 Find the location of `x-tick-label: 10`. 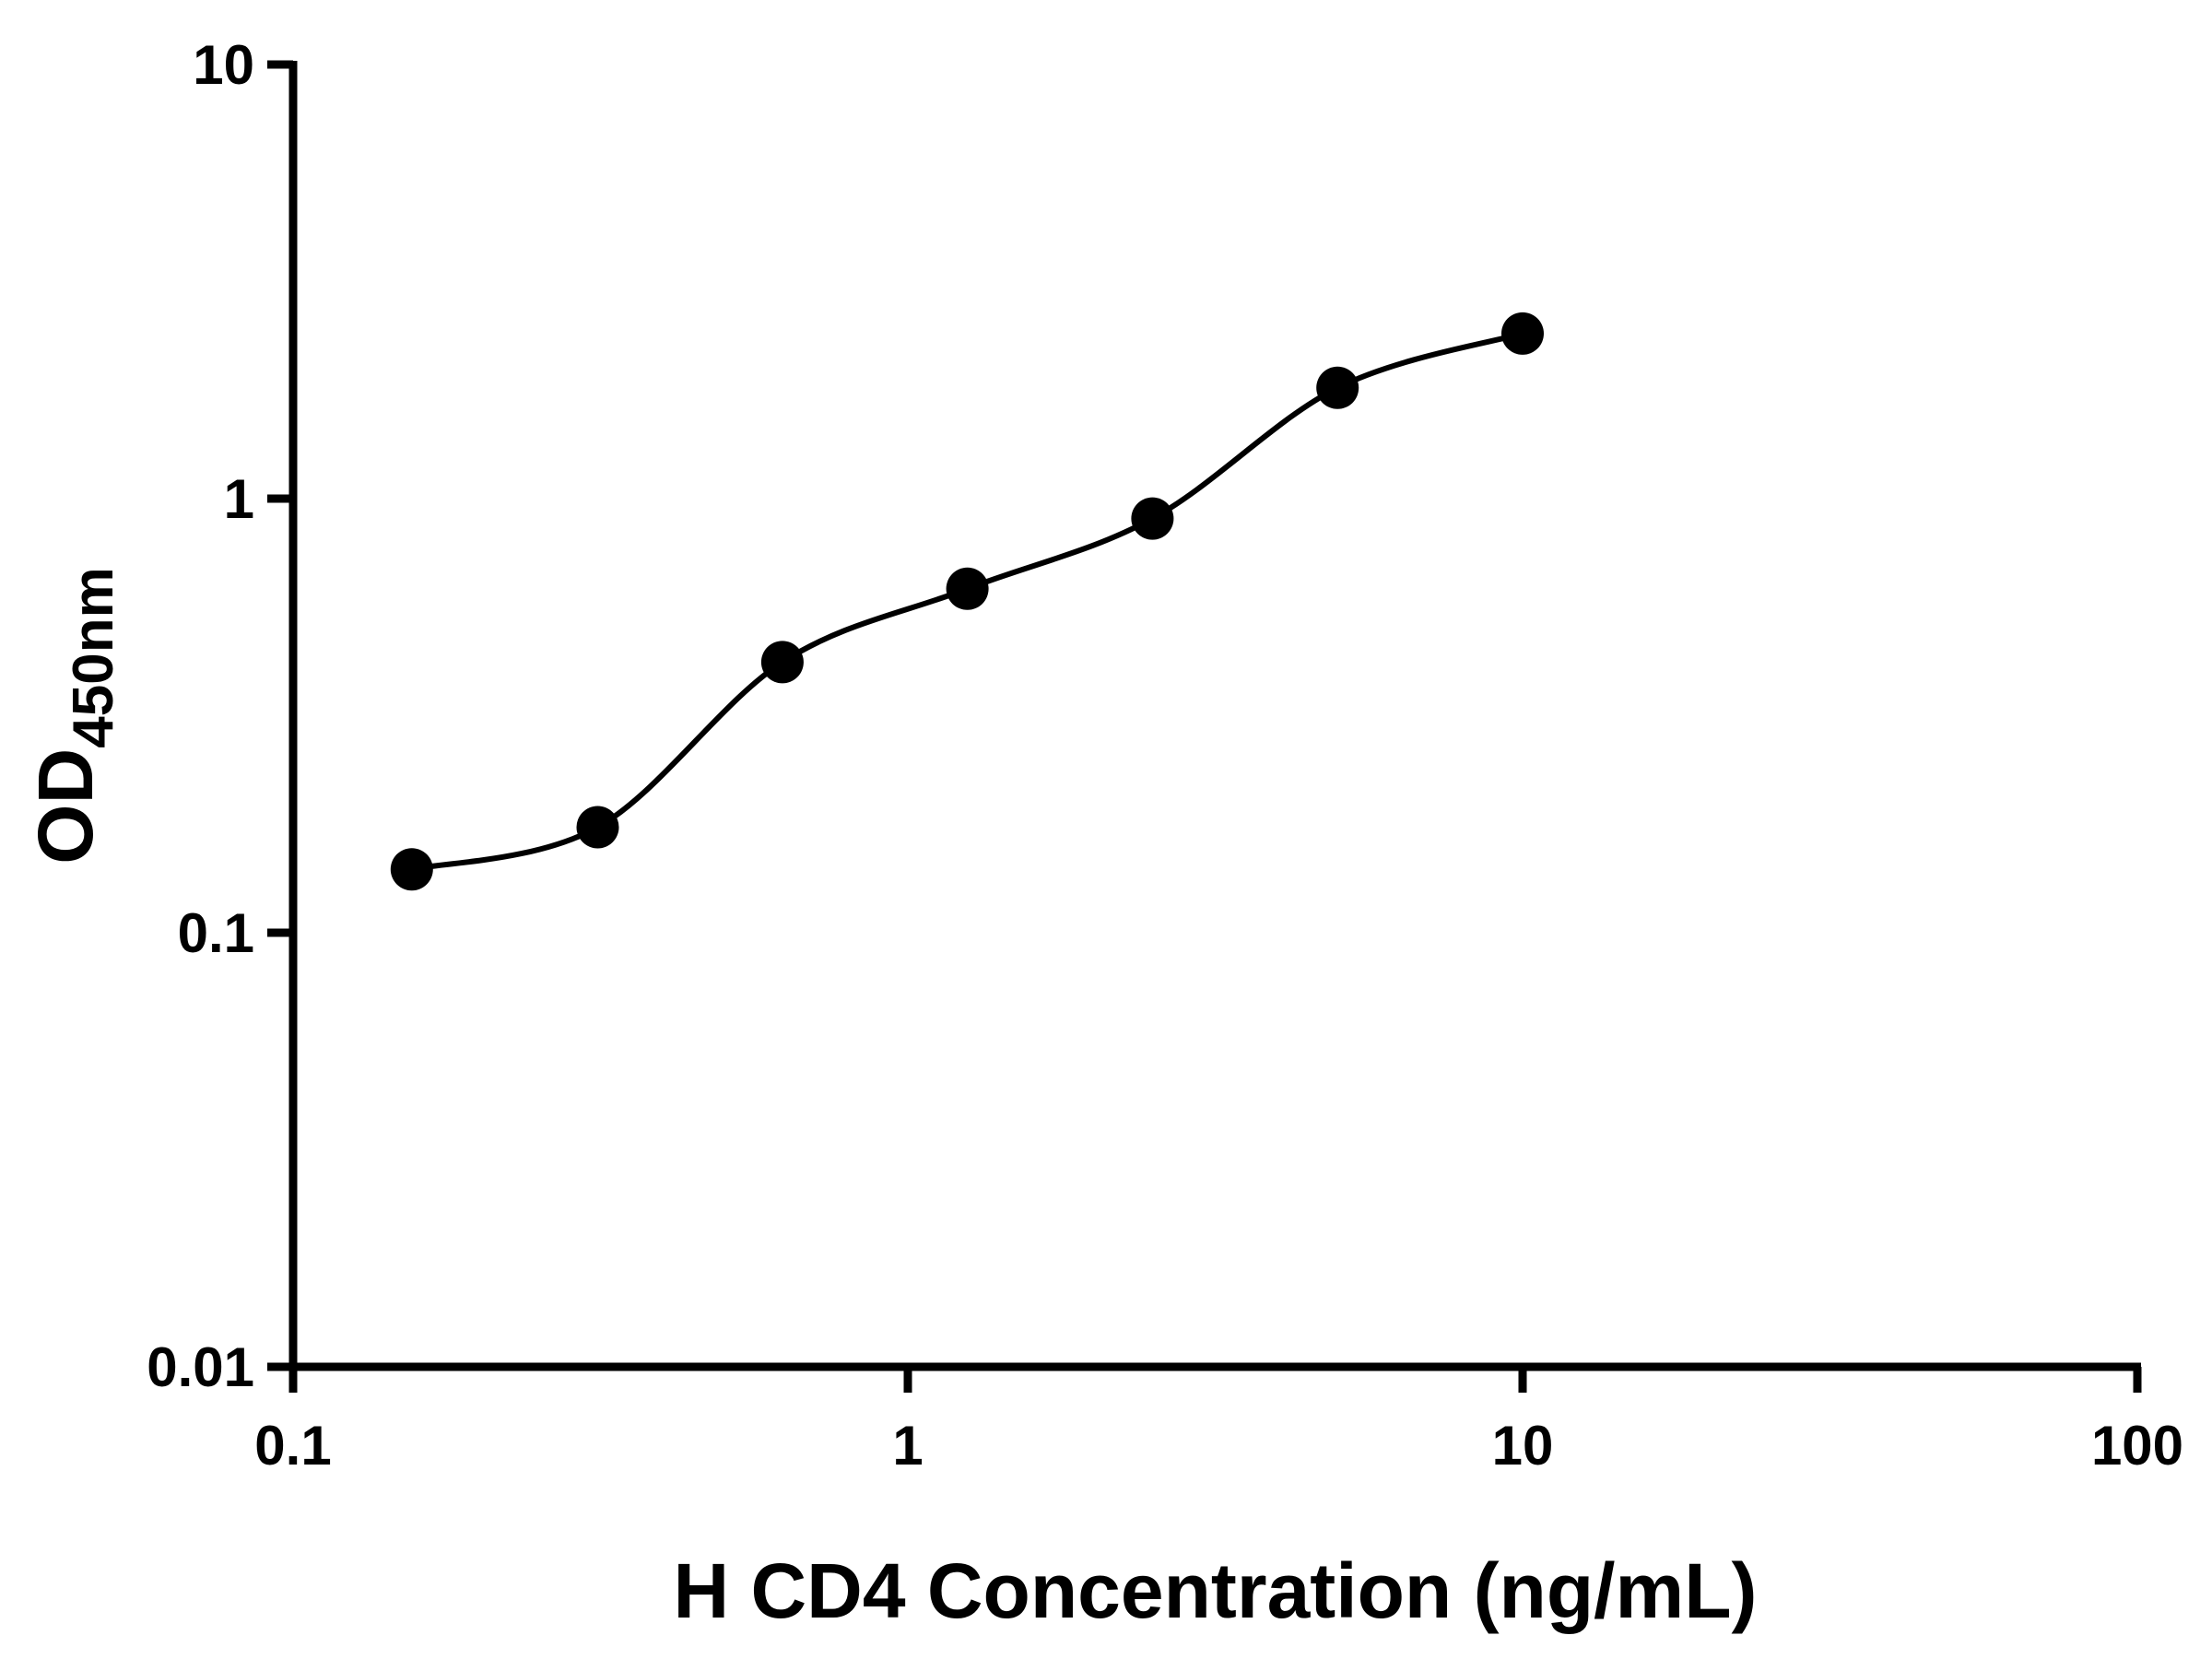

x-tick-label: 10 is located at coordinates (1523, 1446).